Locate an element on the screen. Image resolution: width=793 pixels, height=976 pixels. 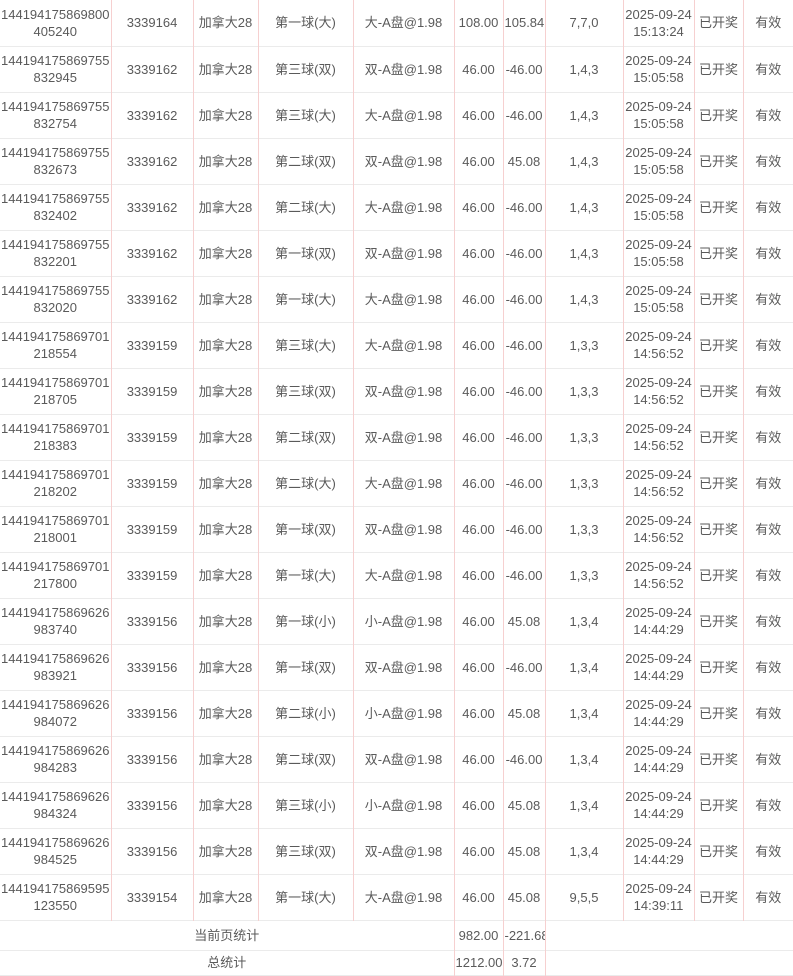
cell-bet-time: 2025-09-24 14:56:52 is located at coordinates (659, 483).